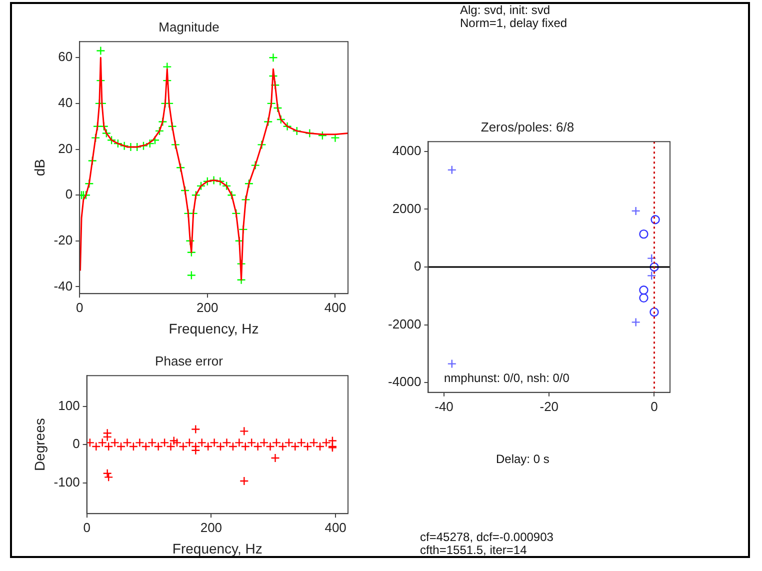 This screenshot has height=571, width=762. Describe the element at coordinates (189, 360) in the screenshot. I see `chart-title: Phase error` at that location.